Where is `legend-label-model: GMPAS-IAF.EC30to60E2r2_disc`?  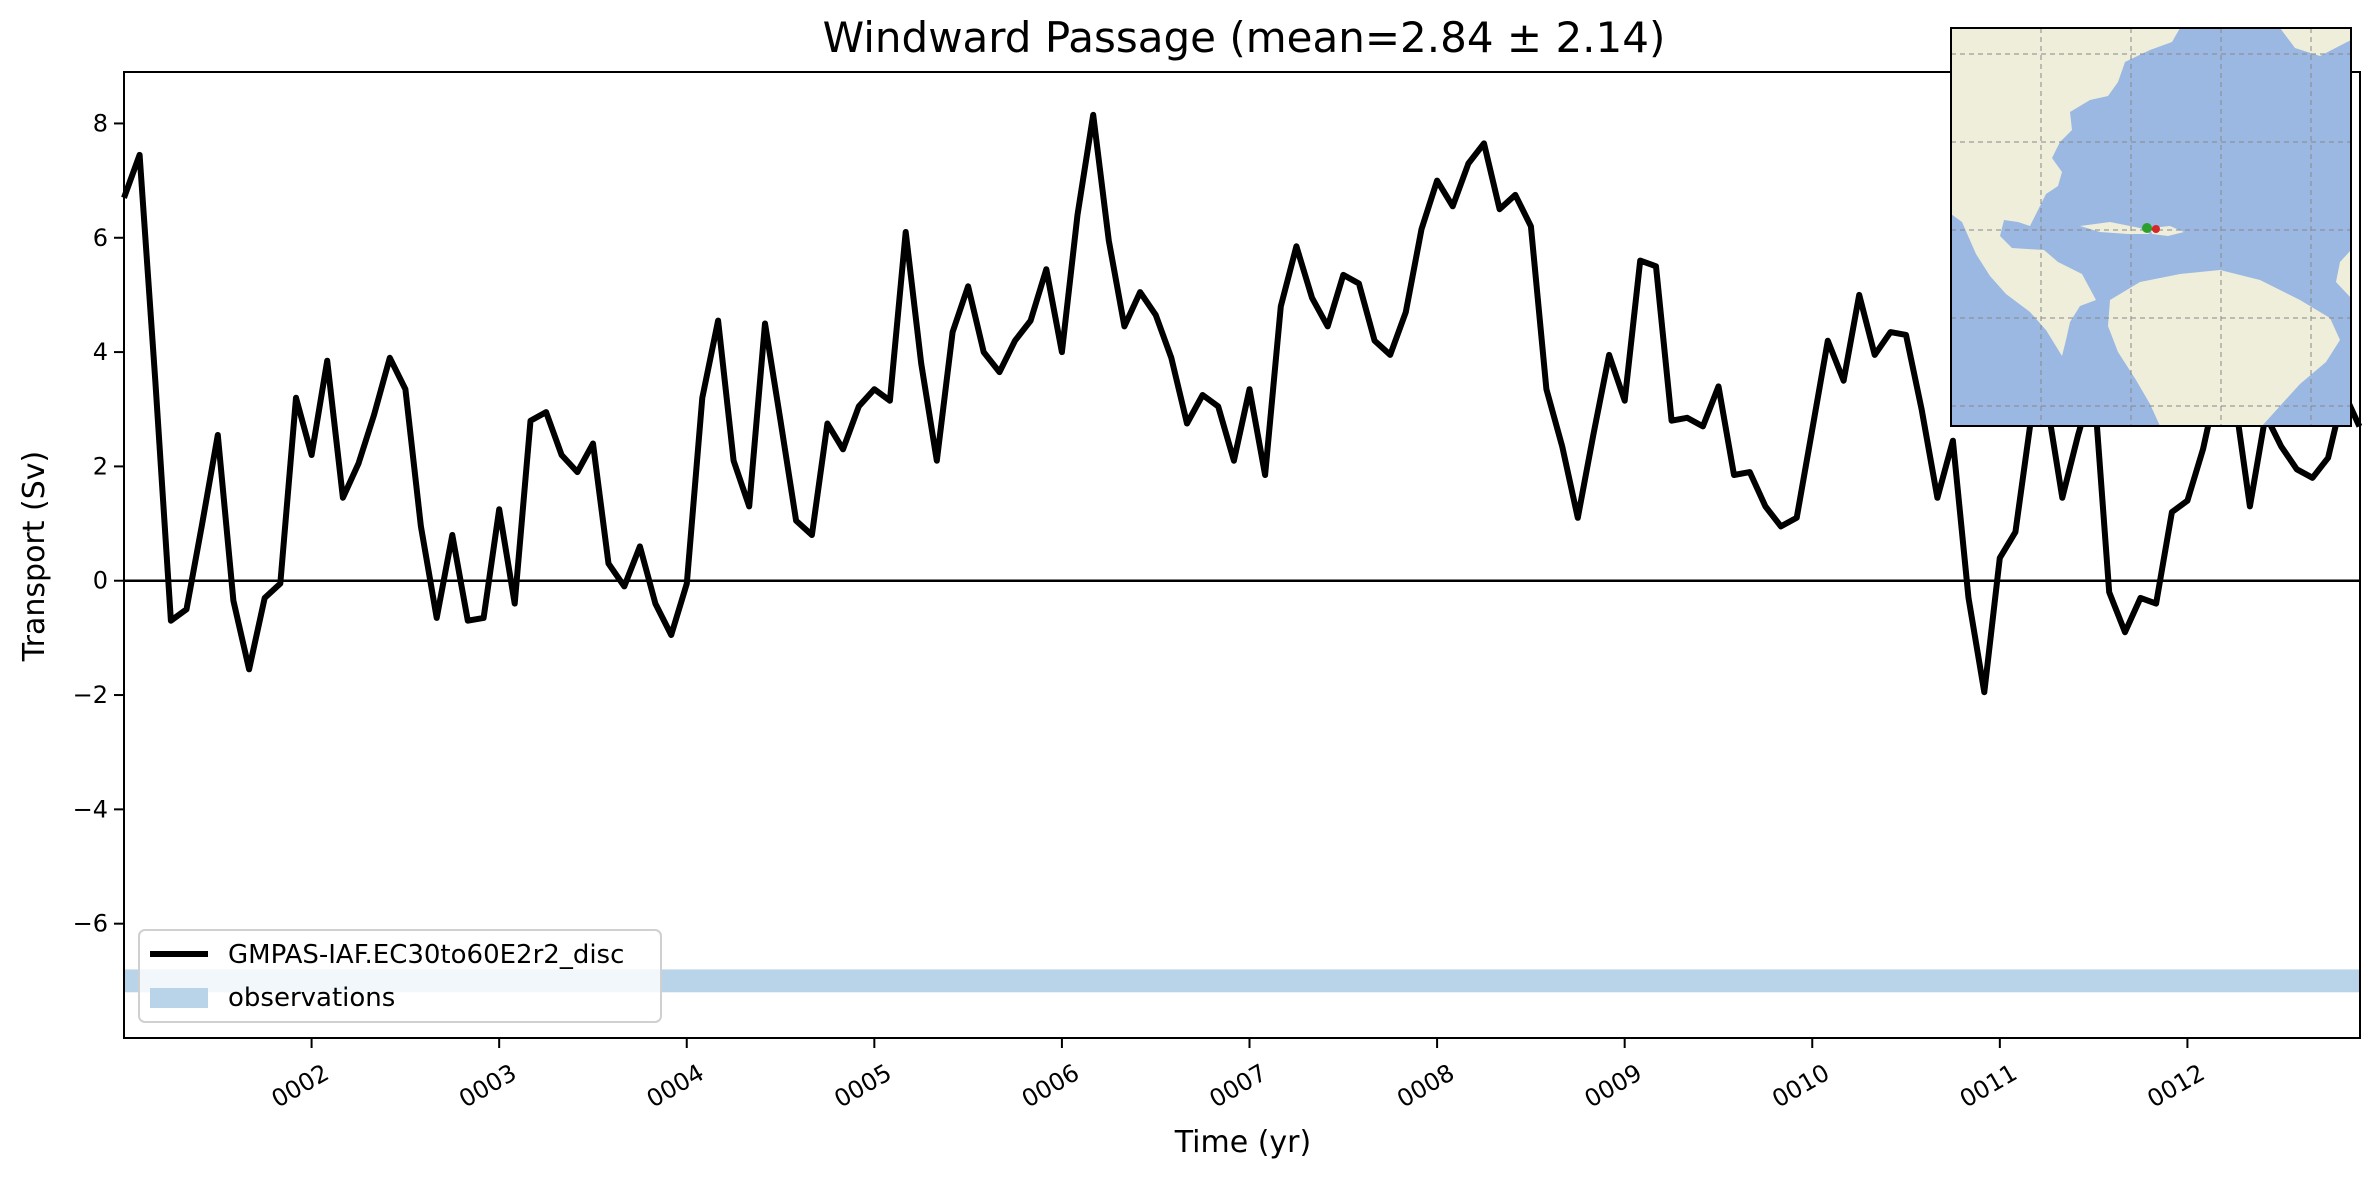 legend-label-model: GMPAS-IAF.EC30to60E2r2_disc is located at coordinates (426, 955).